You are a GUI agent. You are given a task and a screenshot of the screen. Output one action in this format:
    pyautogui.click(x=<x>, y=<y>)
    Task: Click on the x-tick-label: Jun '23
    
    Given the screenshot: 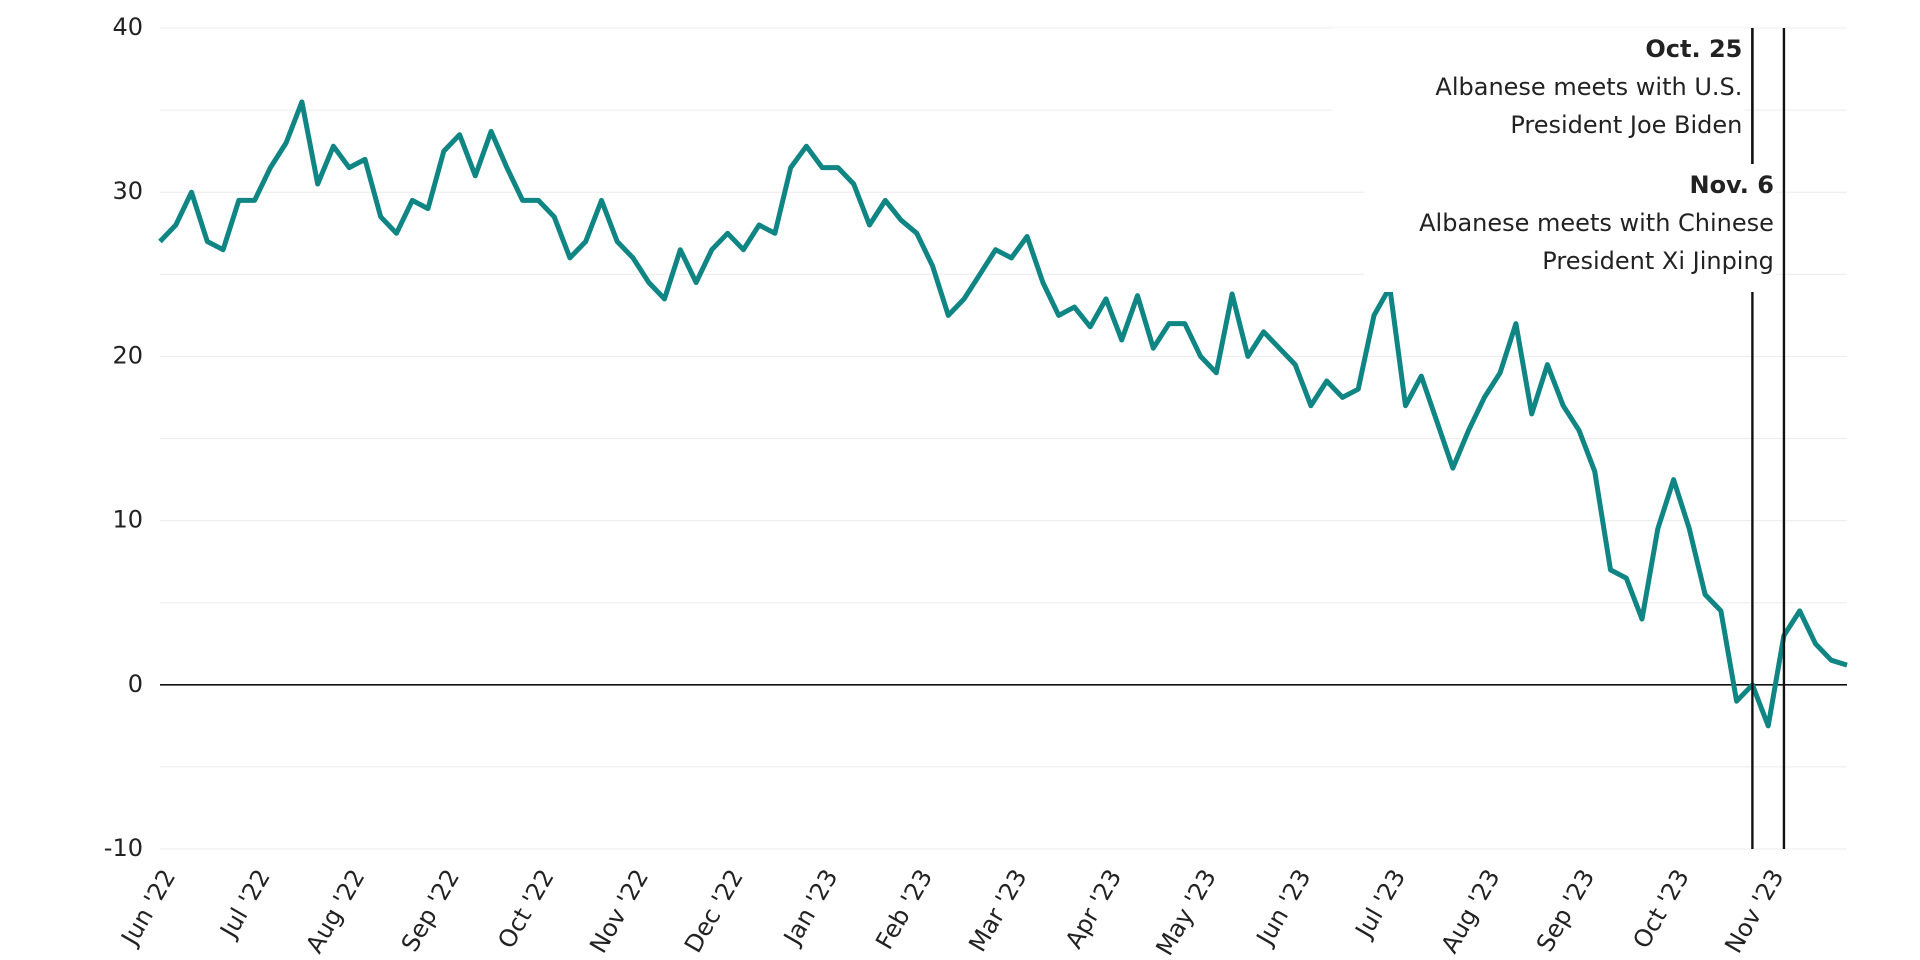 What is the action you would take?
    pyautogui.click(x=1283, y=908)
    